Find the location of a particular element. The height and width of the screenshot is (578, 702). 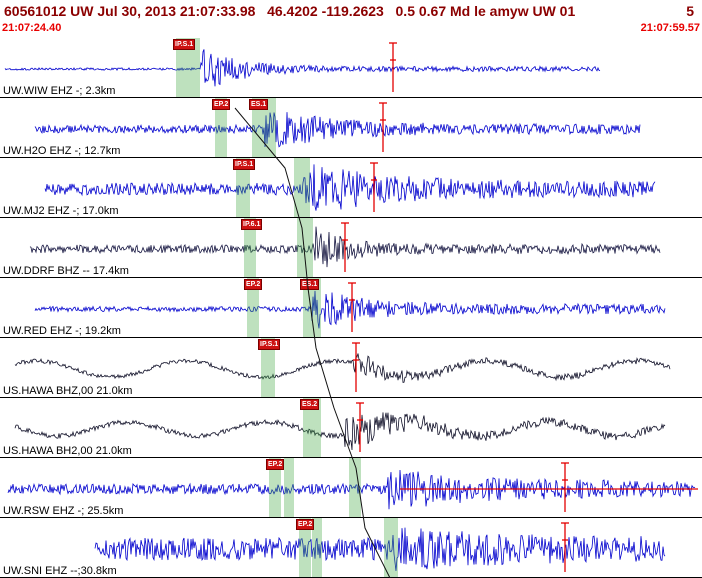

trace-row: UW.WIW EHZ -; 2.3km IP.S.1 is located at coordinates (351, 68).